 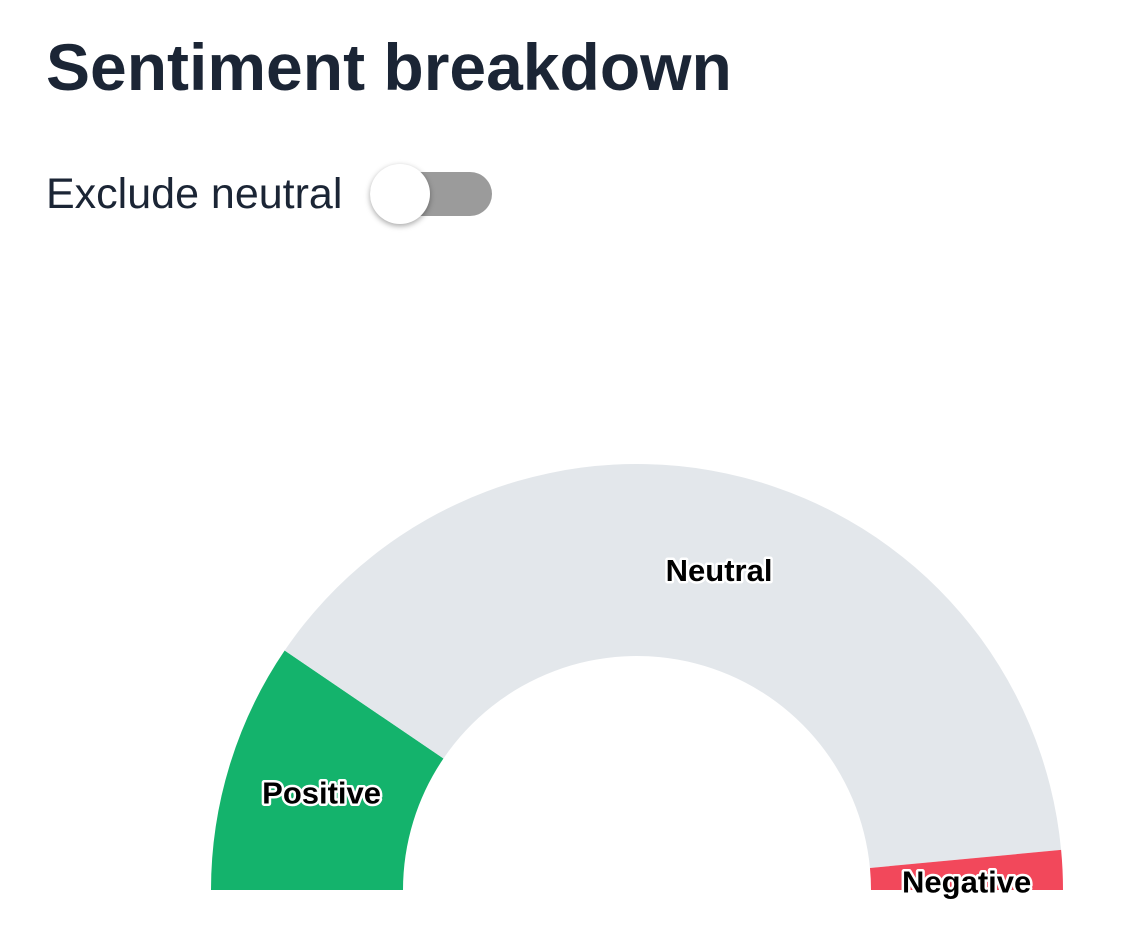 I want to click on gauge-label-neutral: Neutral, so click(x=719, y=570).